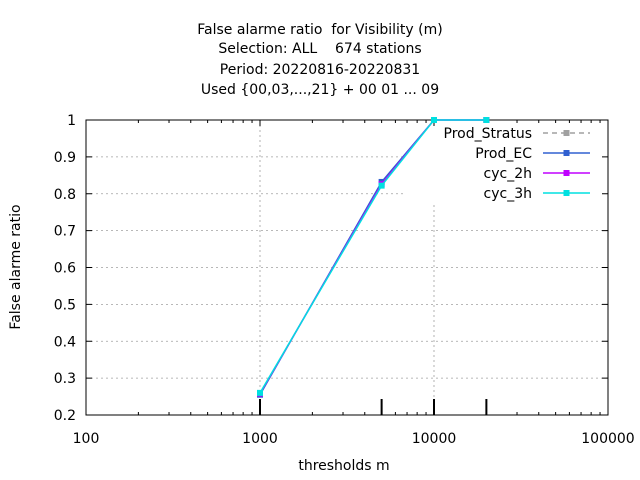  I want to click on x-axis-label: thresholds m, so click(343, 466).